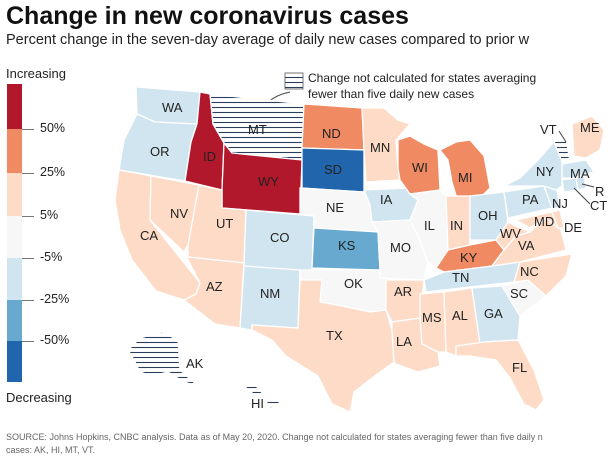  Describe the element at coordinates (493, 313) in the screenshot. I see `state-label-ga: GA` at that location.